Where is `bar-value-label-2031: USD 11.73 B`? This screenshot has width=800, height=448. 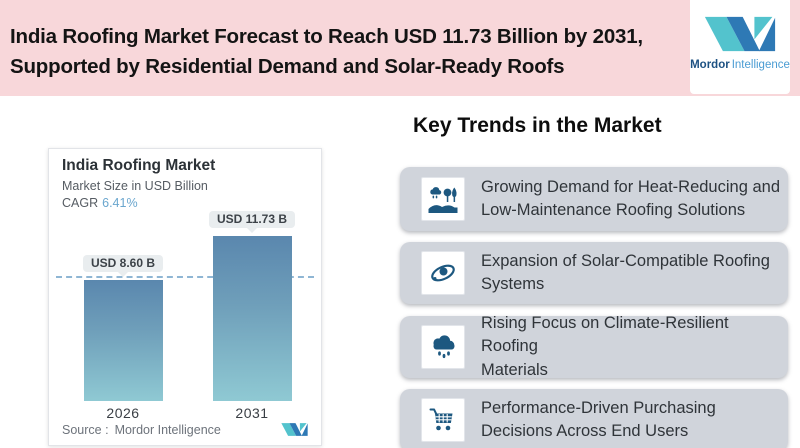 bar-value-label-2031: USD 11.73 B is located at coordinates (252, 219).